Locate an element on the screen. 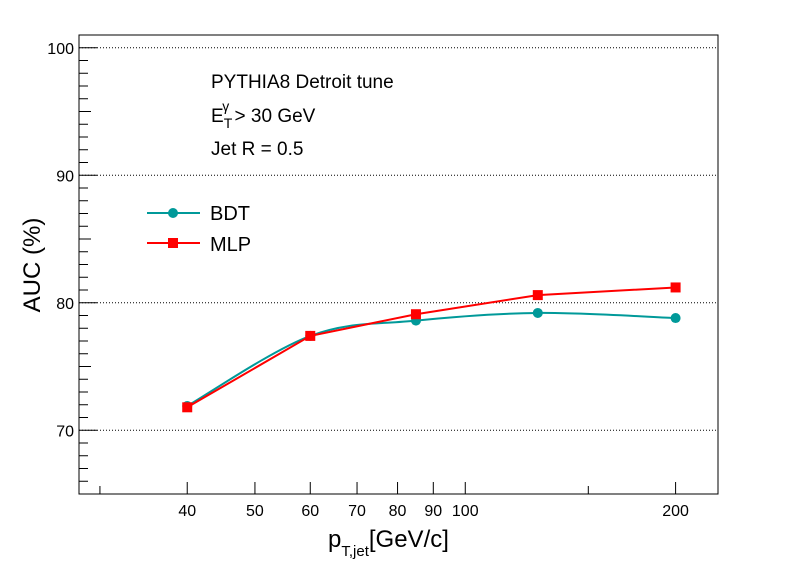  x-tick-label-50: 50 is located at coordinates (255, 511).